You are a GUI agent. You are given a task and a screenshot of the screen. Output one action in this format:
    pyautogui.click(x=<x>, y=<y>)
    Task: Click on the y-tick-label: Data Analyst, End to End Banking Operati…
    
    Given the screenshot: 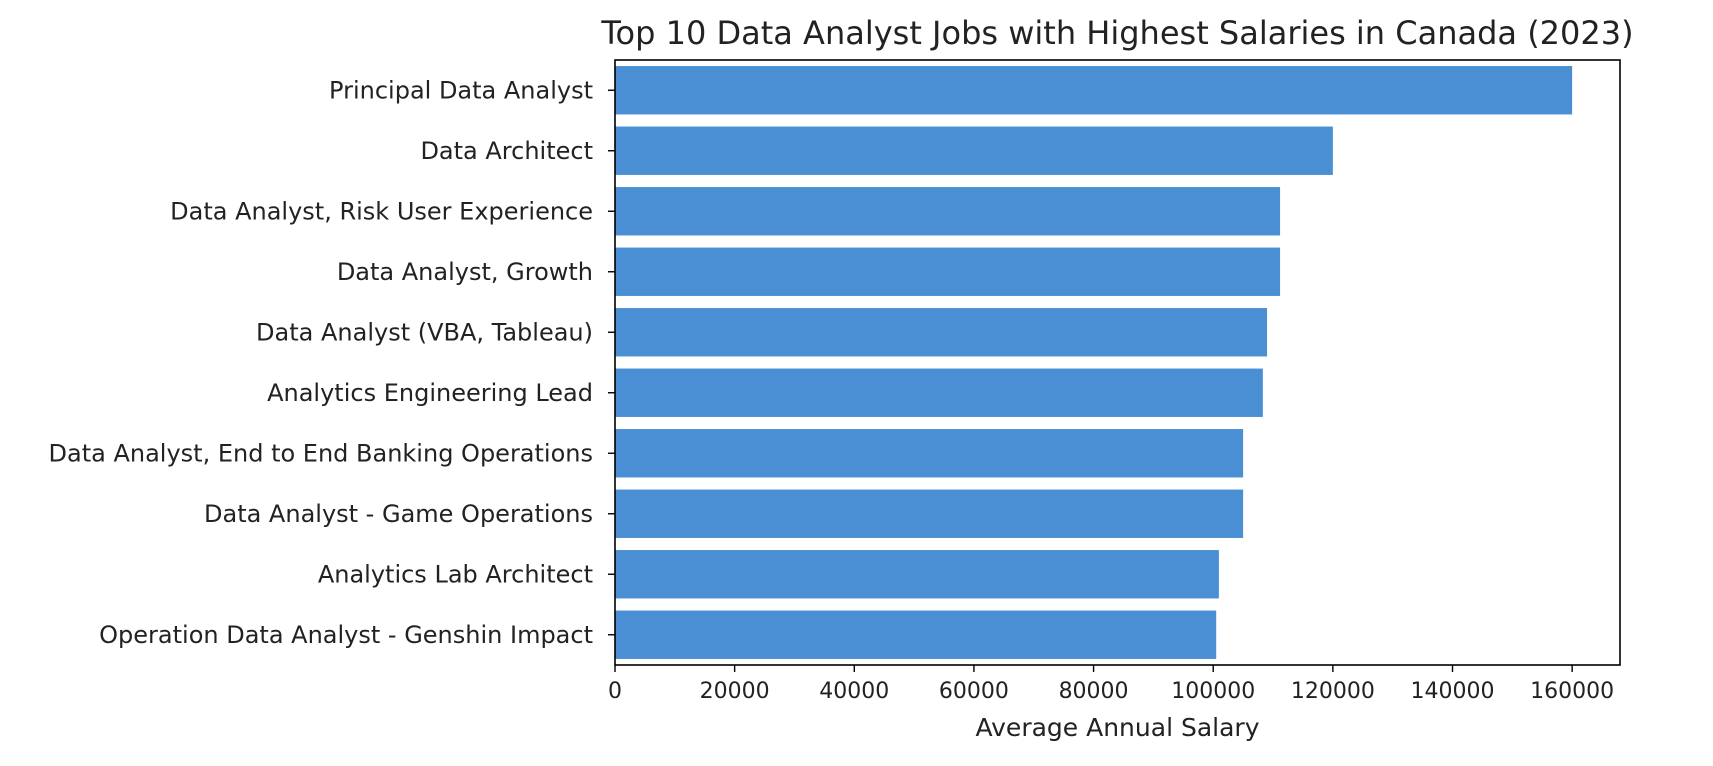 What is the action you would take?
    pyautogui.click(x=321, y=453)
    